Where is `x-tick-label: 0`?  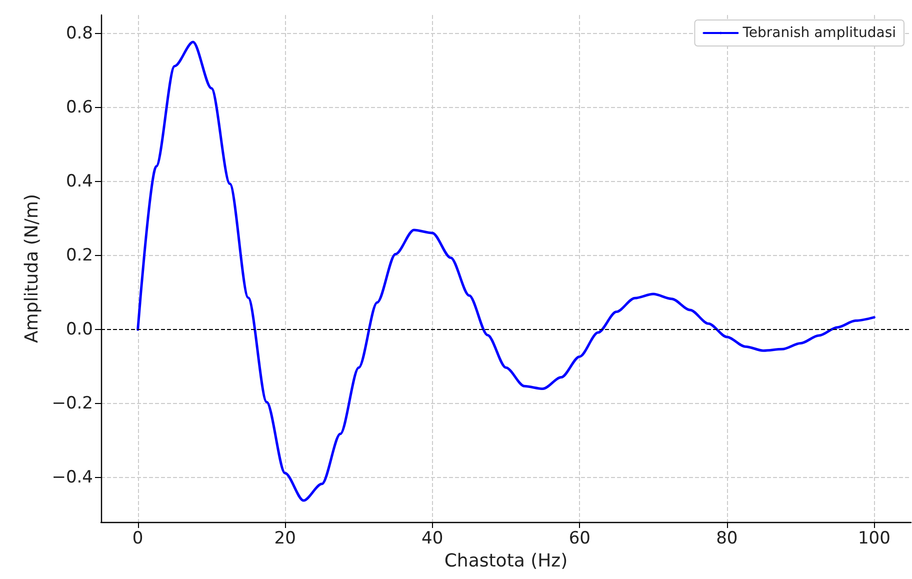 x-tick-label: 0 is located at coordinates (138, 538).